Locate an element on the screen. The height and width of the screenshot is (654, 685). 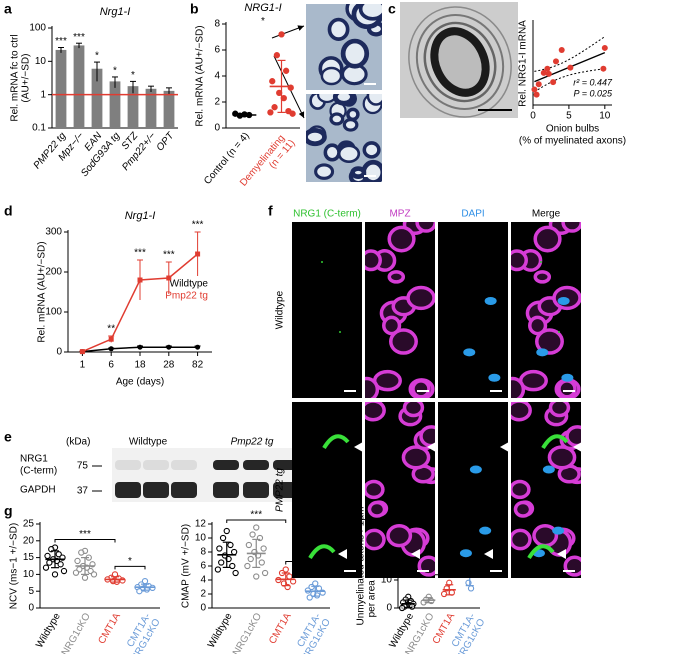
panel-label: e is located at coordinates (8, 437).